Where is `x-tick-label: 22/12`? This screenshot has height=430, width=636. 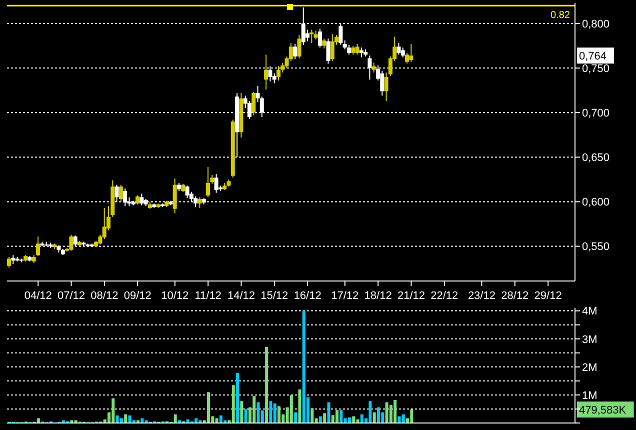
x-tick-label: 22/12 is located at coordinates (444, 296).